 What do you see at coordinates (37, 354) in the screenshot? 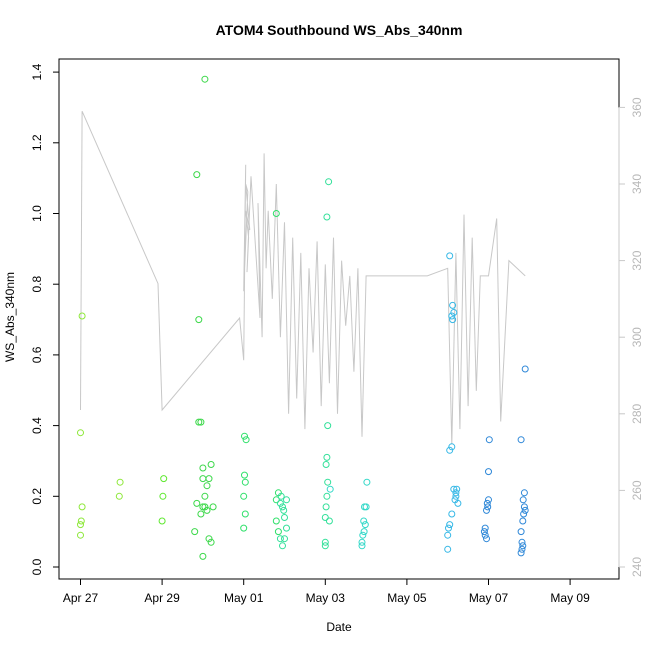
I see `y-tick-label: 0.6` at bounding box center [37, 354].